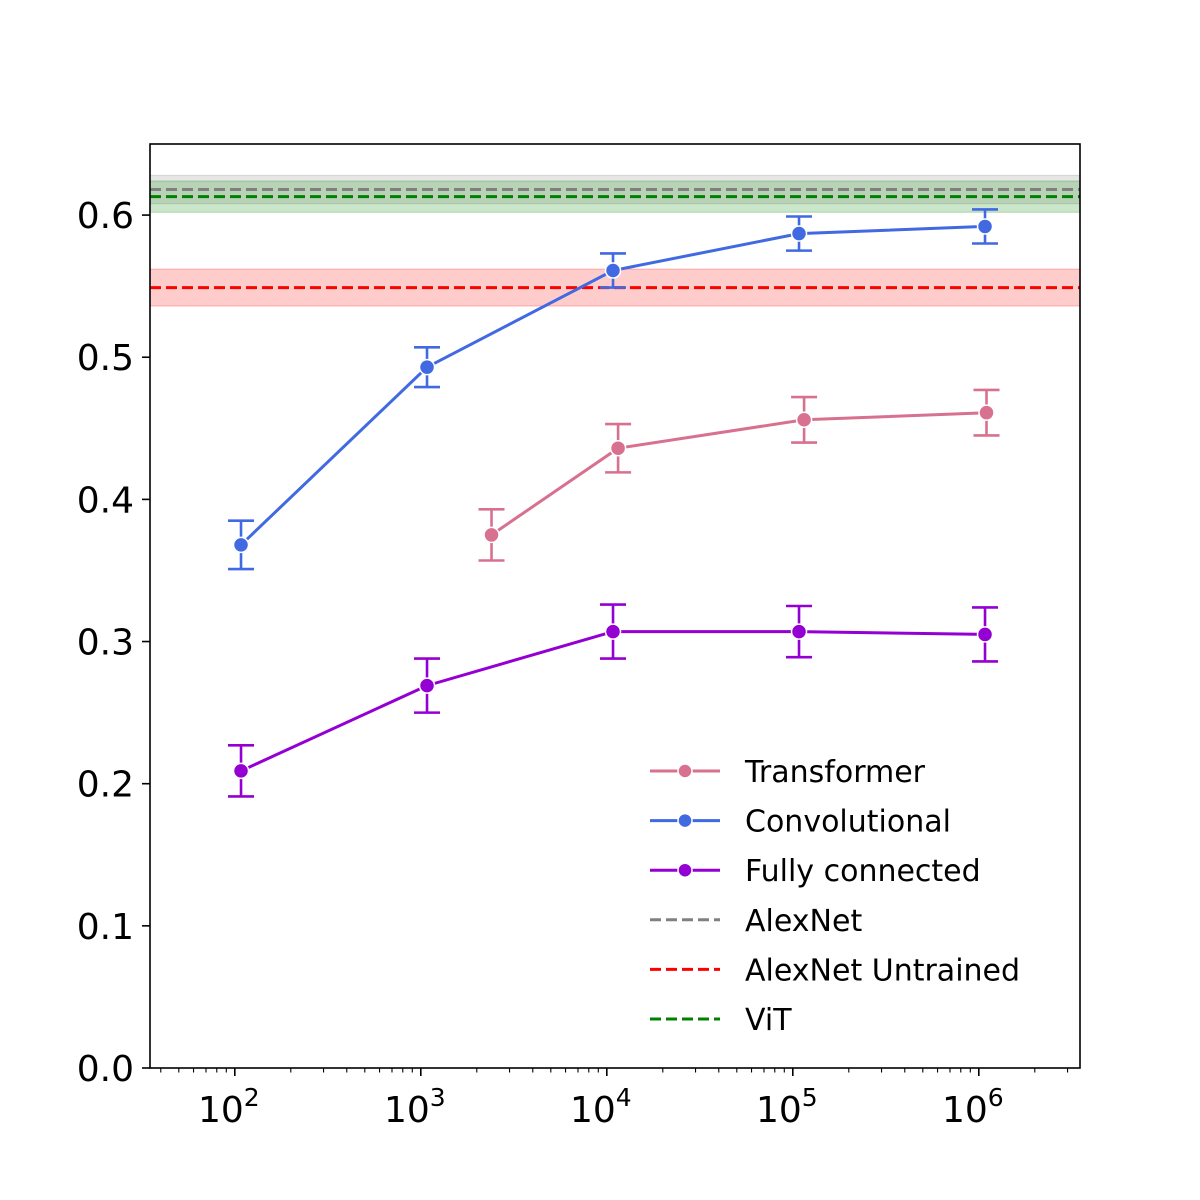 This screenshot has height=1200, width=1200. I want to click on legend-label-1: Convolutional, so click(848, 822).